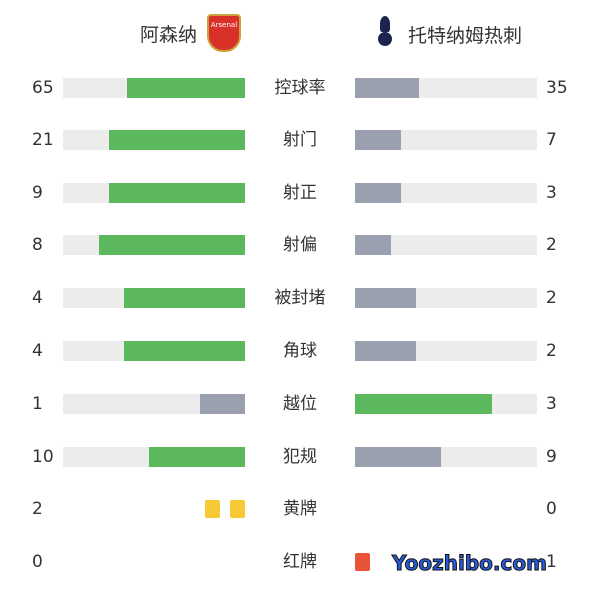 The image size is (600, 589). I want to click on stat-label: 射门, so click(300, 140).